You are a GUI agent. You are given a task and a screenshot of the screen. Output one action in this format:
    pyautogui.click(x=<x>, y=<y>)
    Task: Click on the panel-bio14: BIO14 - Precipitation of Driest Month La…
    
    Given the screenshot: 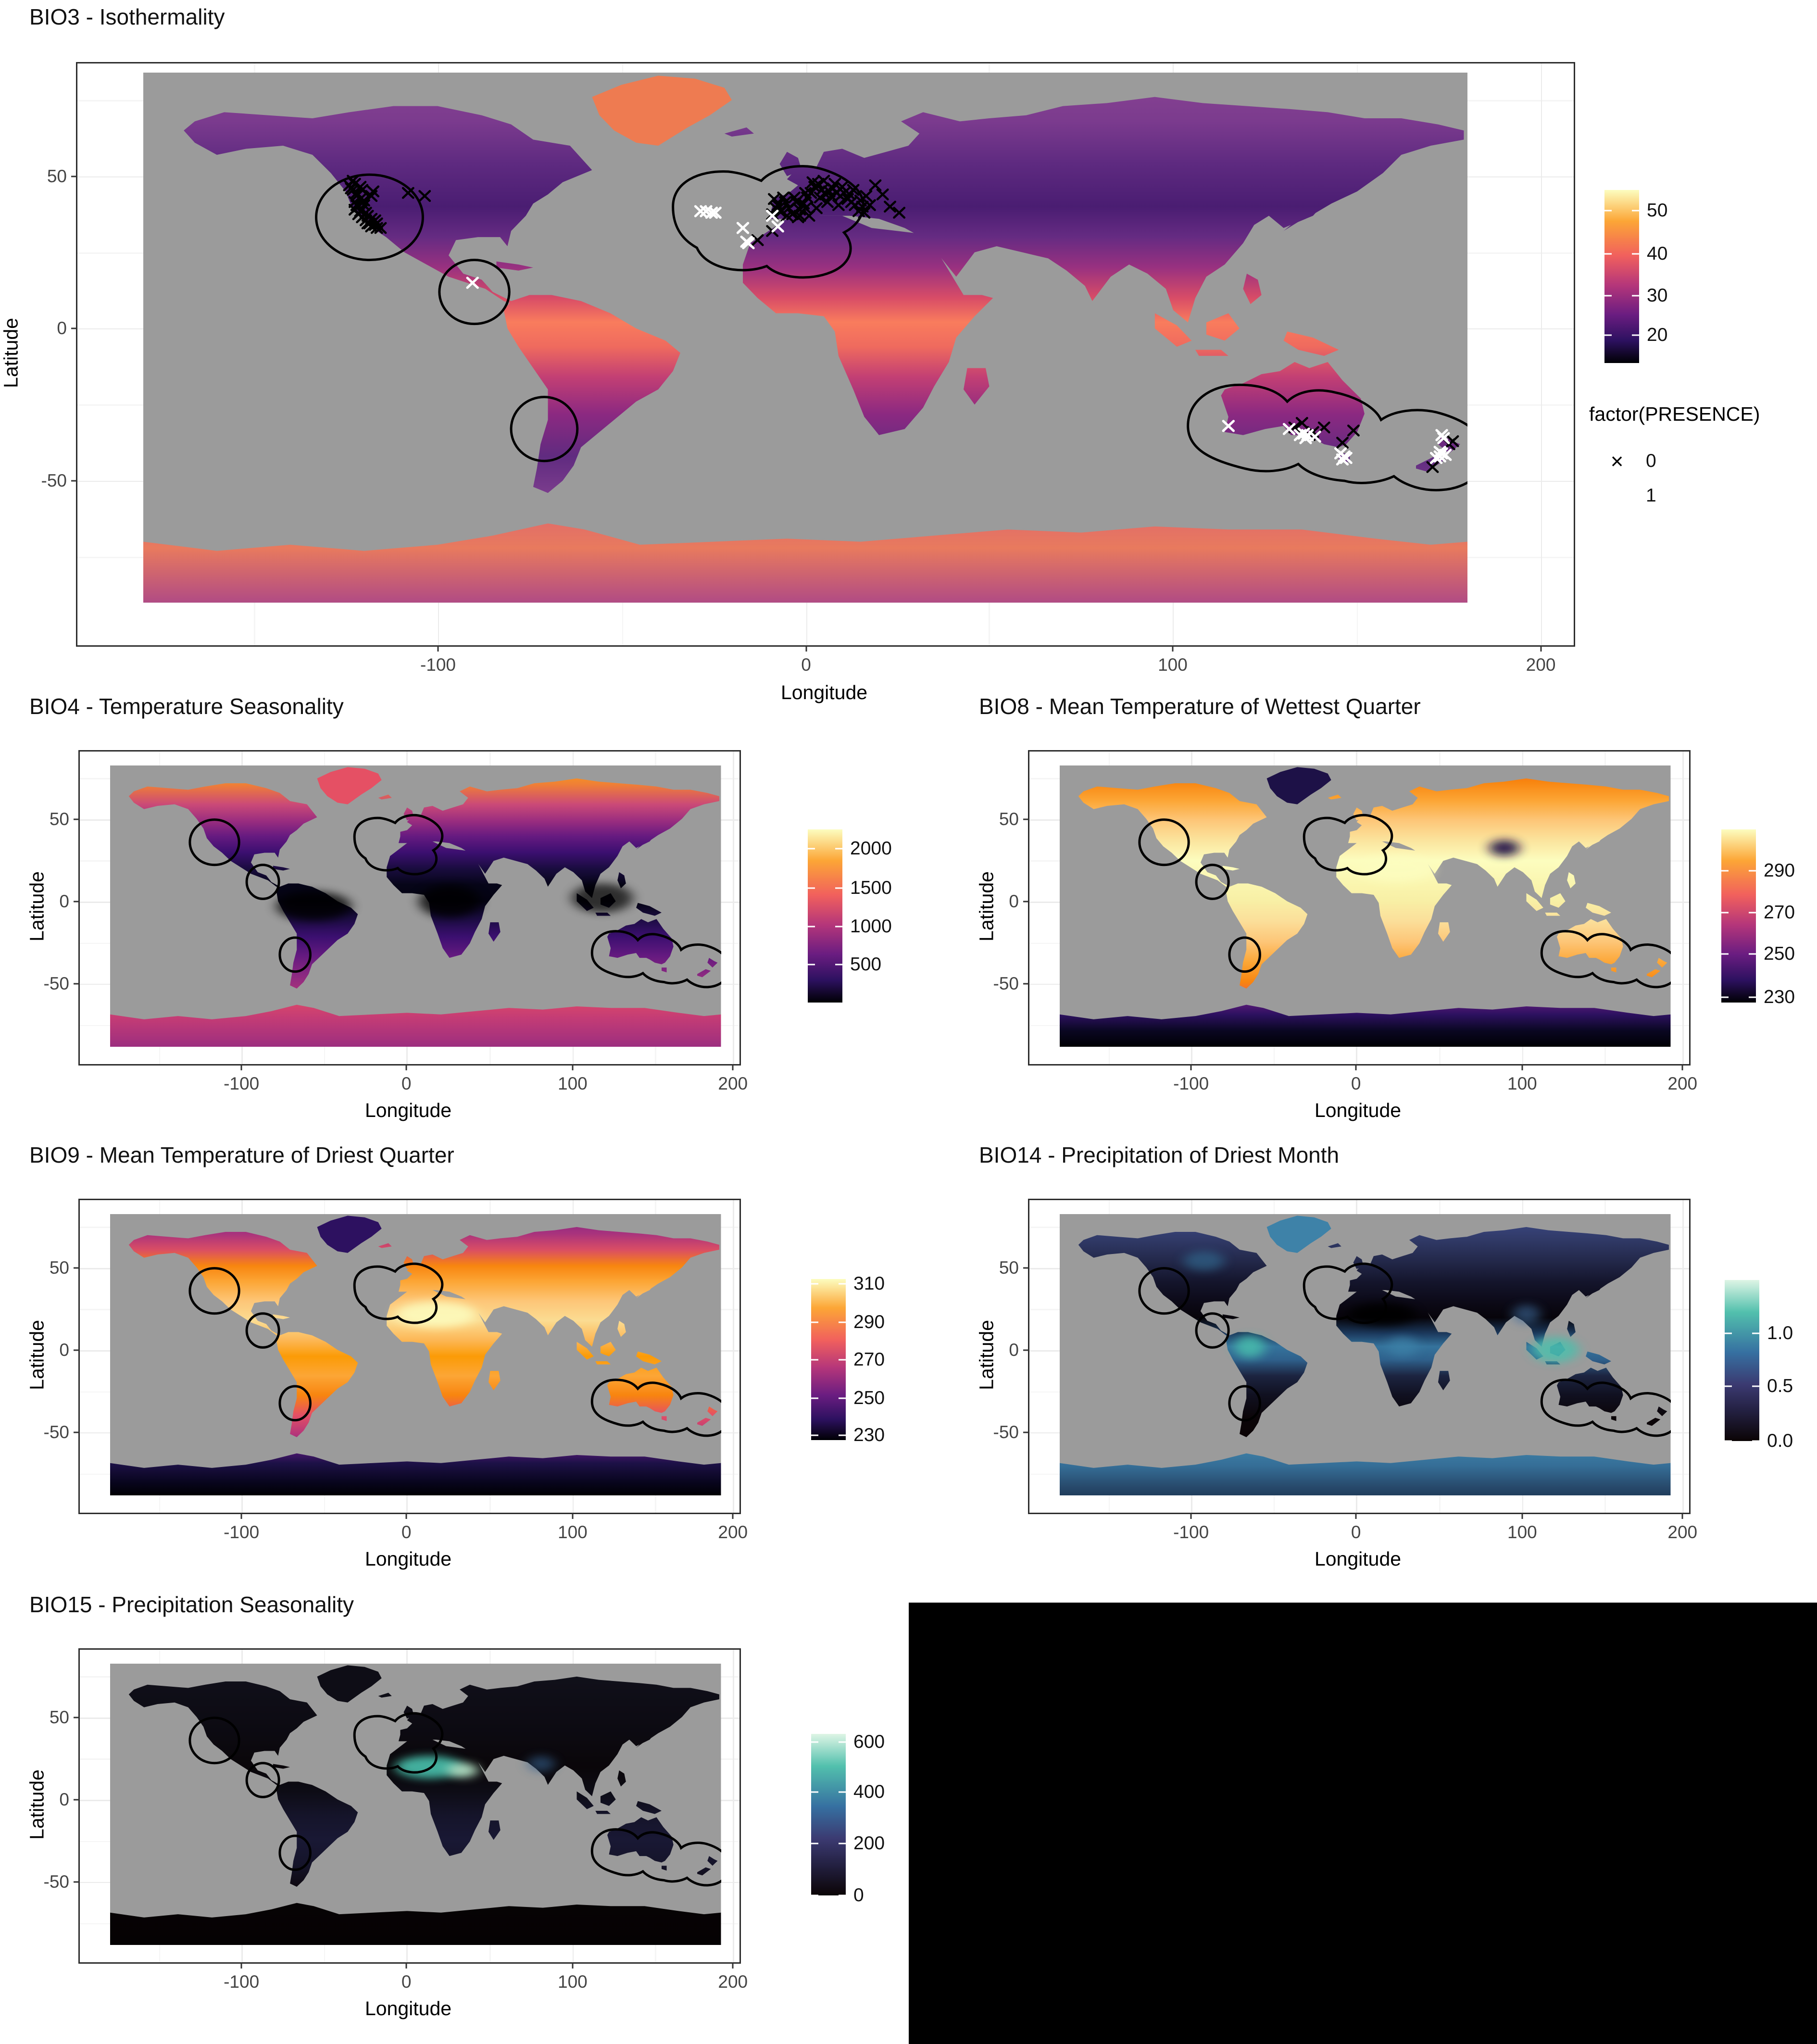 What is the action you would take?
    pyautogui.click(x=1352, y=1356)
    